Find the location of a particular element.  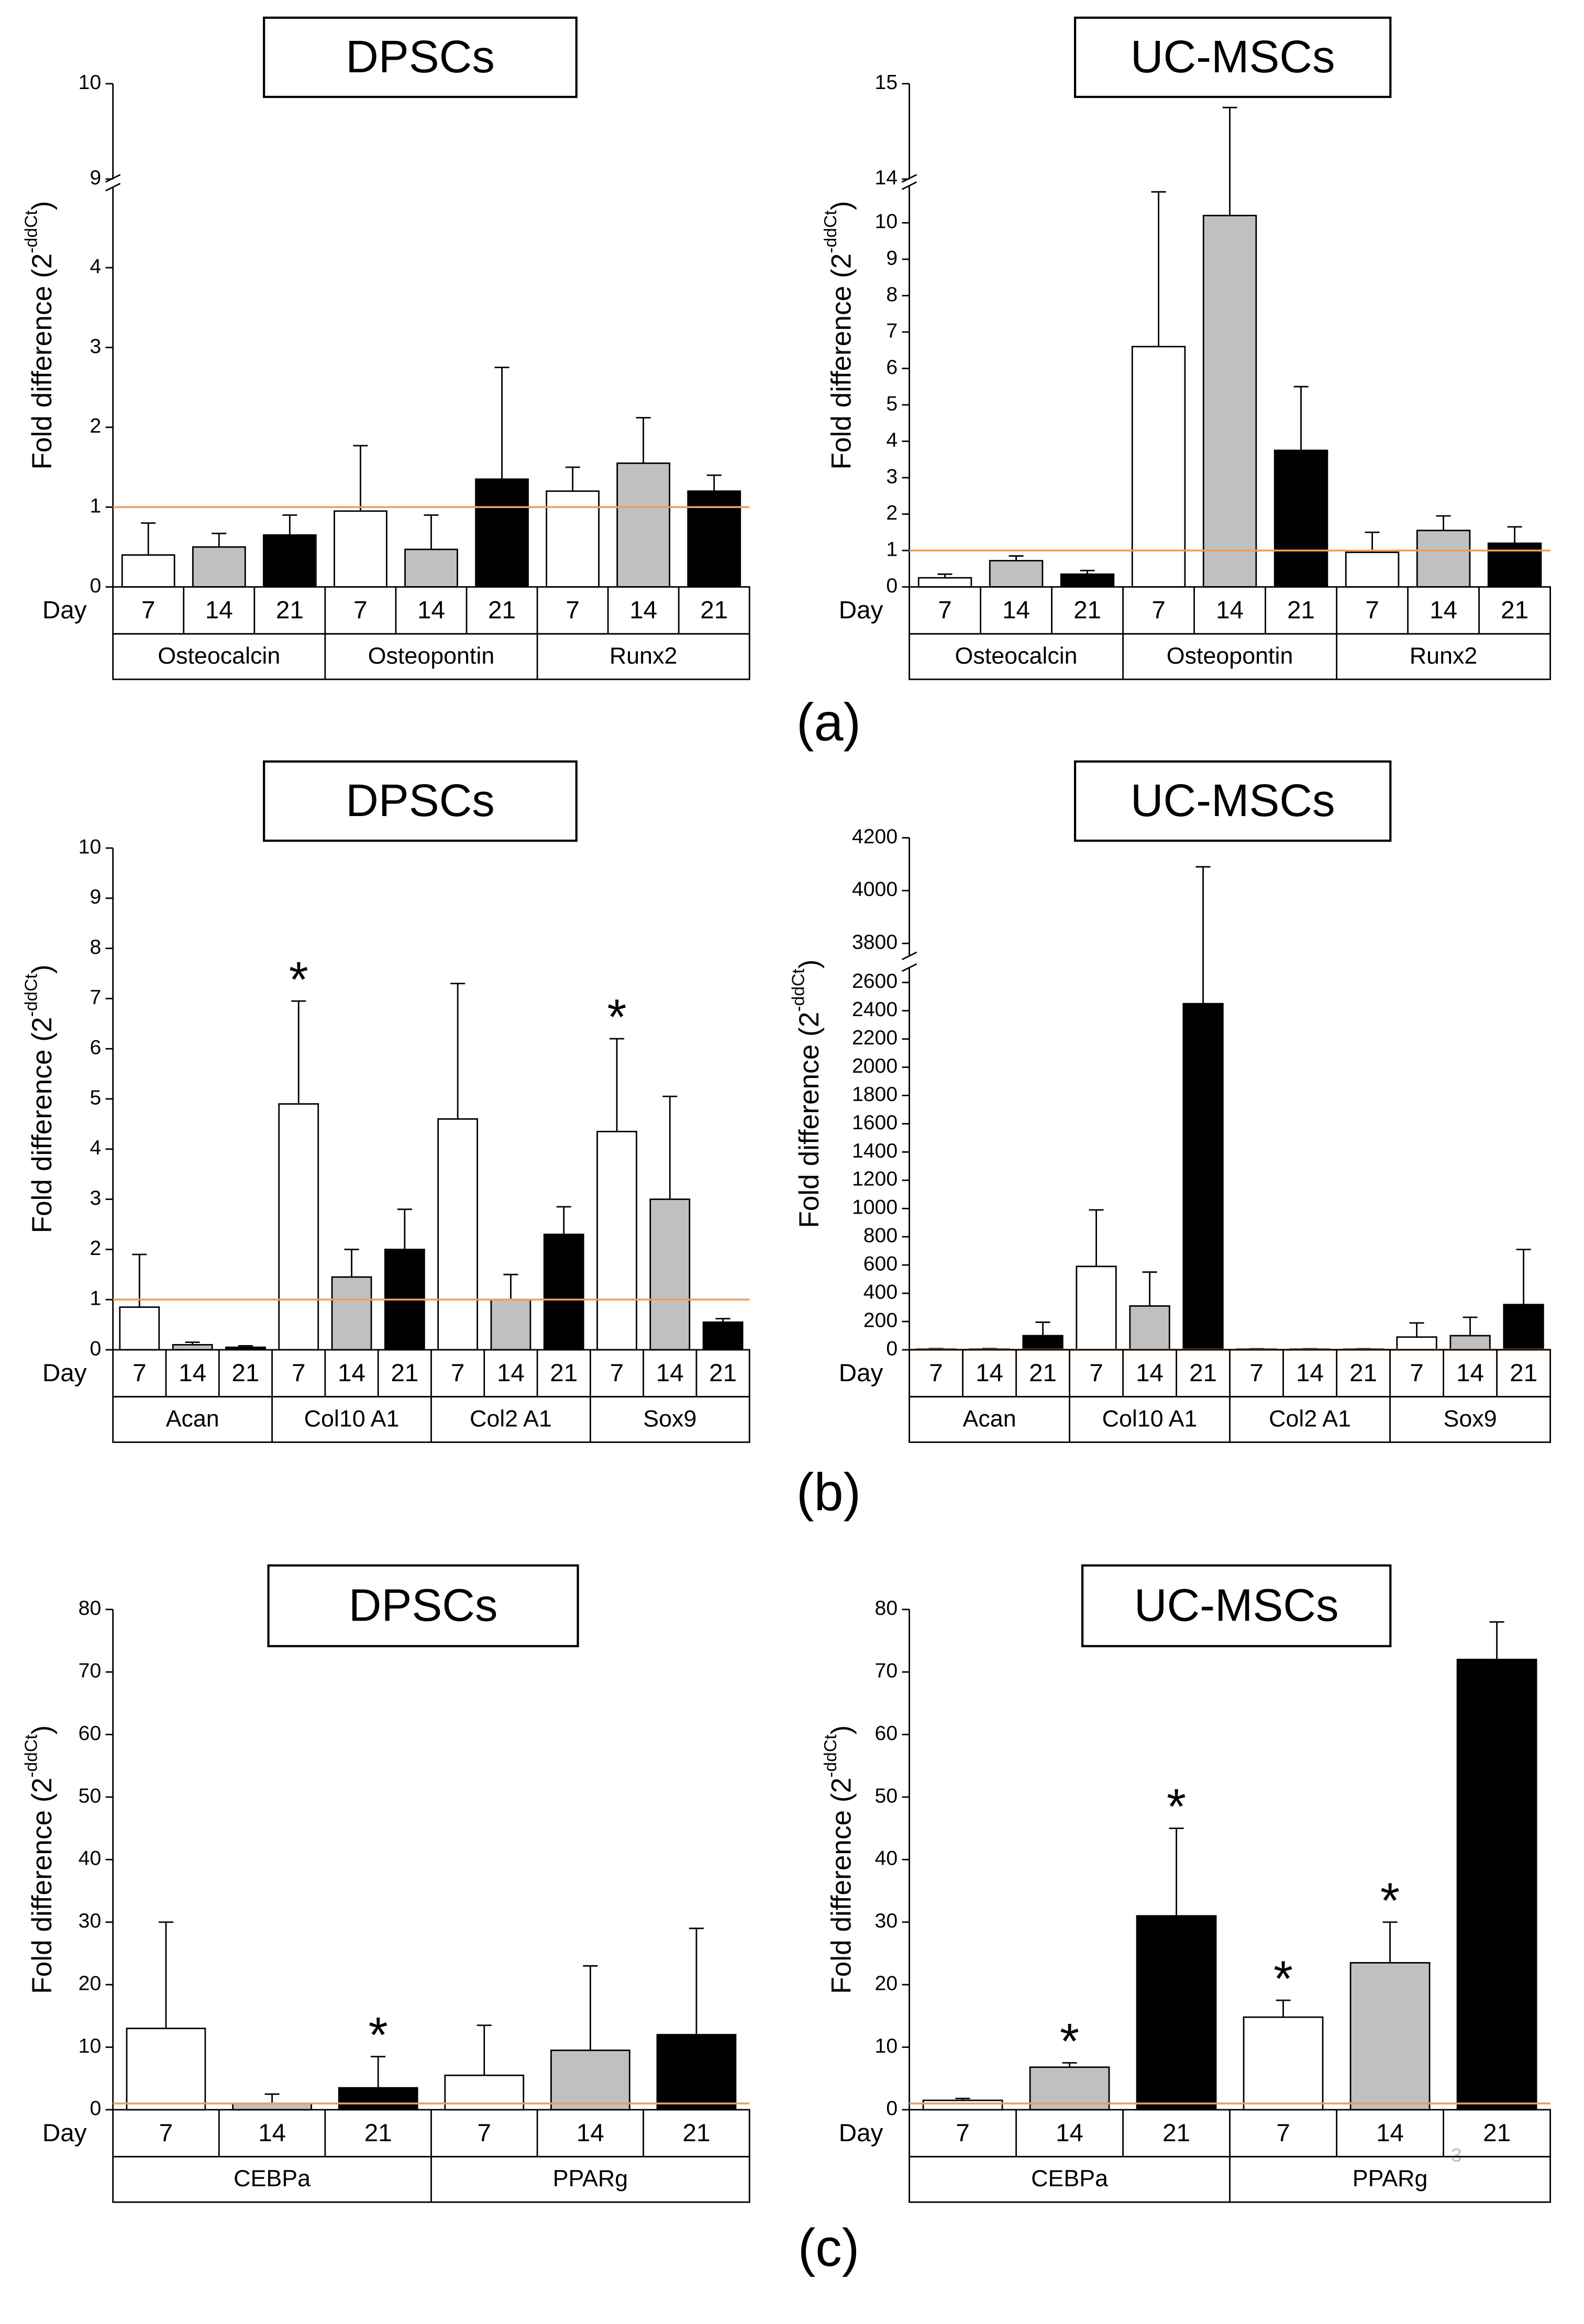

y-tick-label: 80 is located at coordinates (91, 1608).